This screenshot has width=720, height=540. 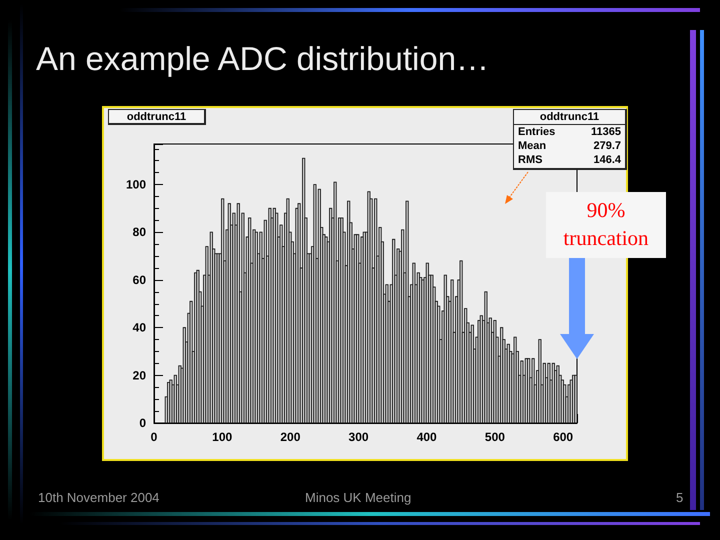 What do you see at coordinates (99, 497) in the screenshot?
I see `text: 10th November 2004` at bounding box center [99, 497].